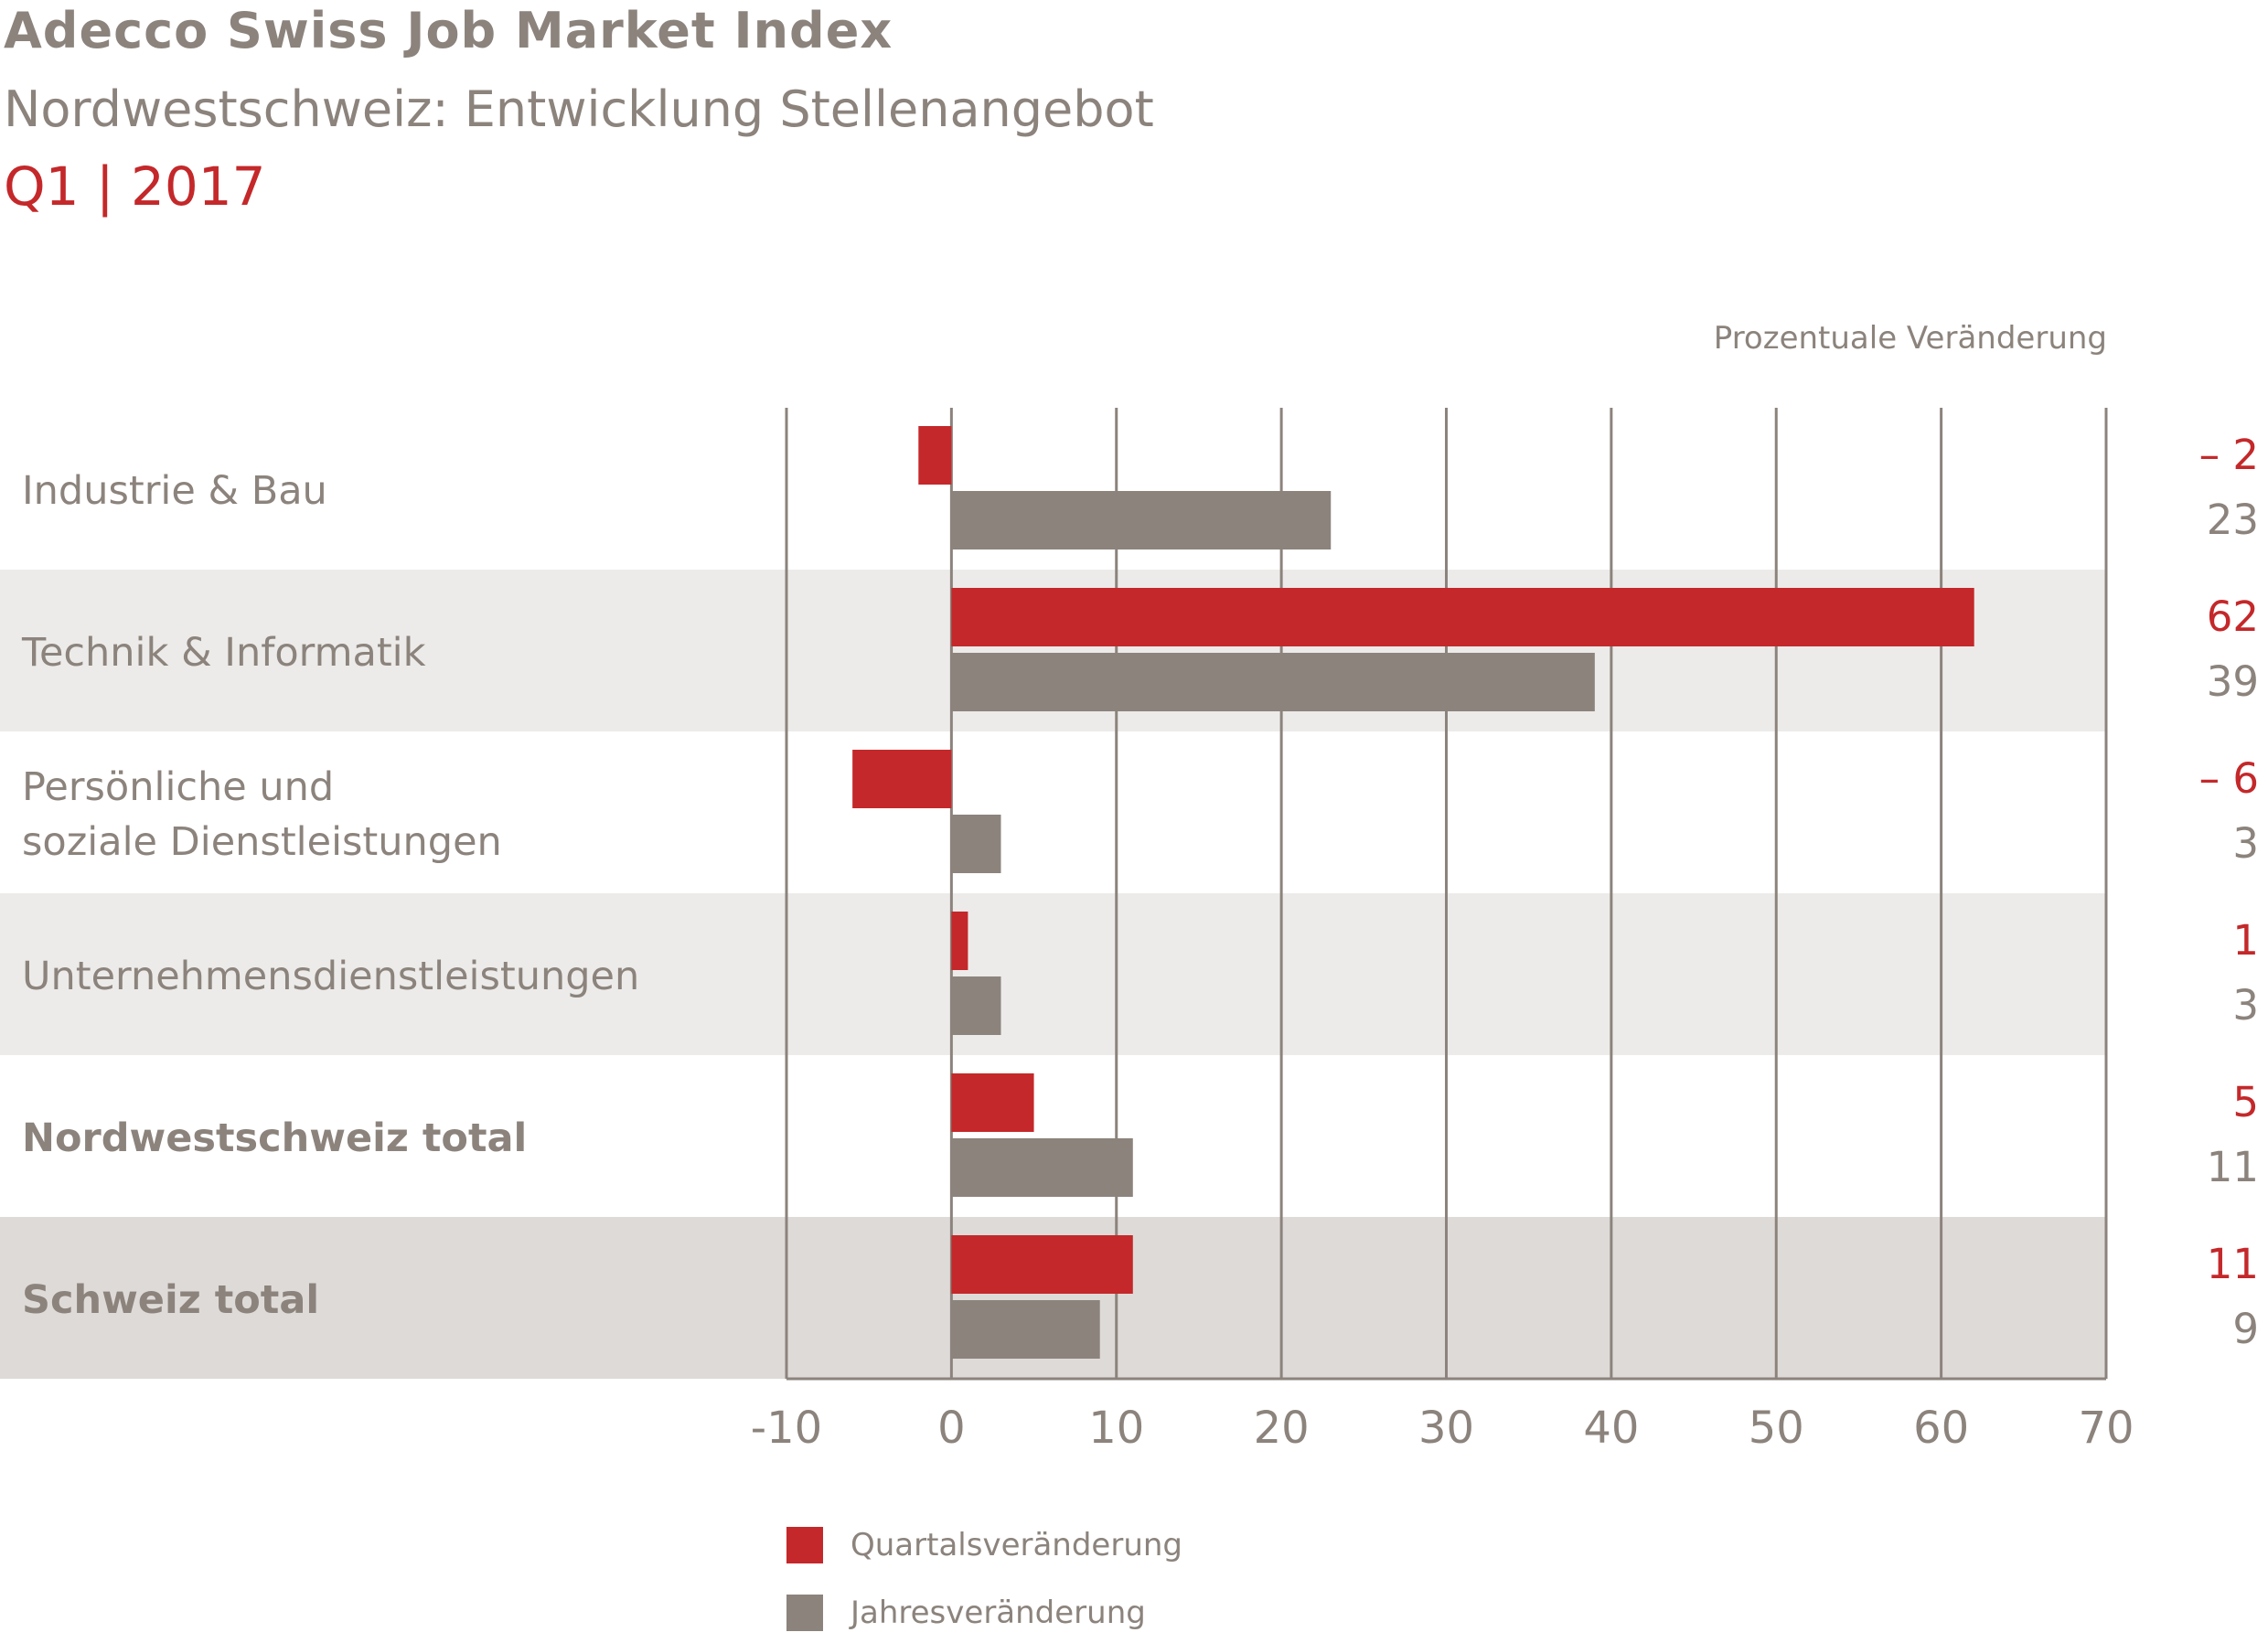  What do you see at coordinates (998, 1613) in the screenshot?
I see `legend-label-year: Jahresveränderung` at bounding box center [998, 1613].